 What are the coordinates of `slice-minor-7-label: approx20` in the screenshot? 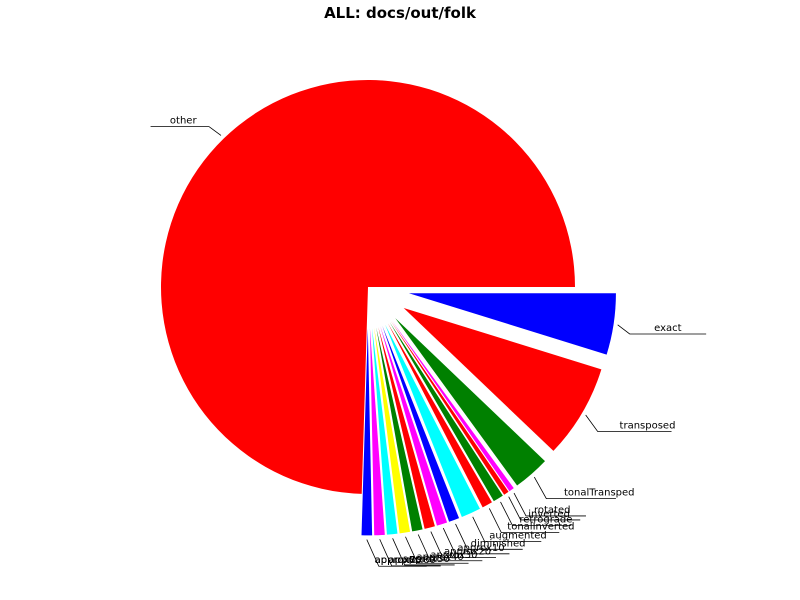 It's located at (467, 552).